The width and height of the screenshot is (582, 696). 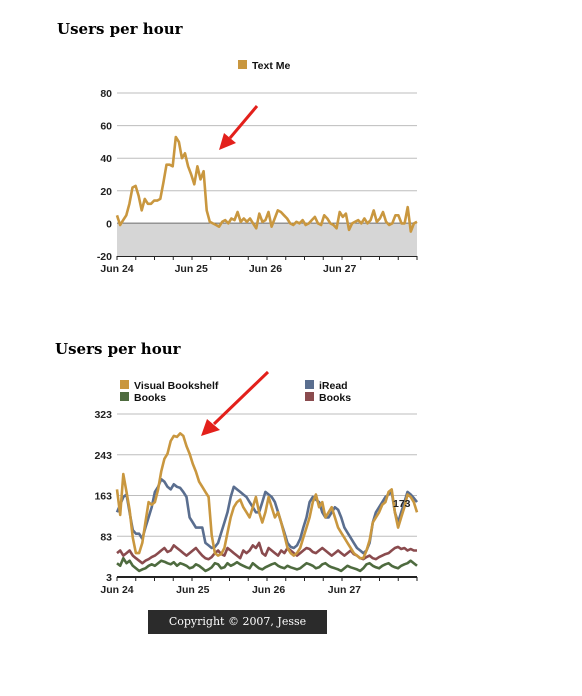 What do you see at coordinates (106, 537) in the screenshot?
I see `y-tick-label: 83` at bounding box center [106, 537].